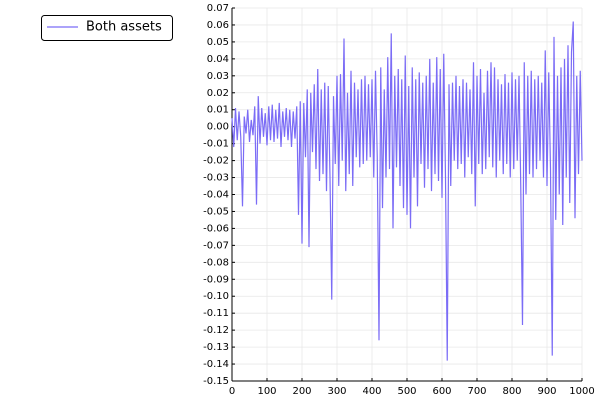  I want to click on y-tick-label: -0.14, so click(216, 364).